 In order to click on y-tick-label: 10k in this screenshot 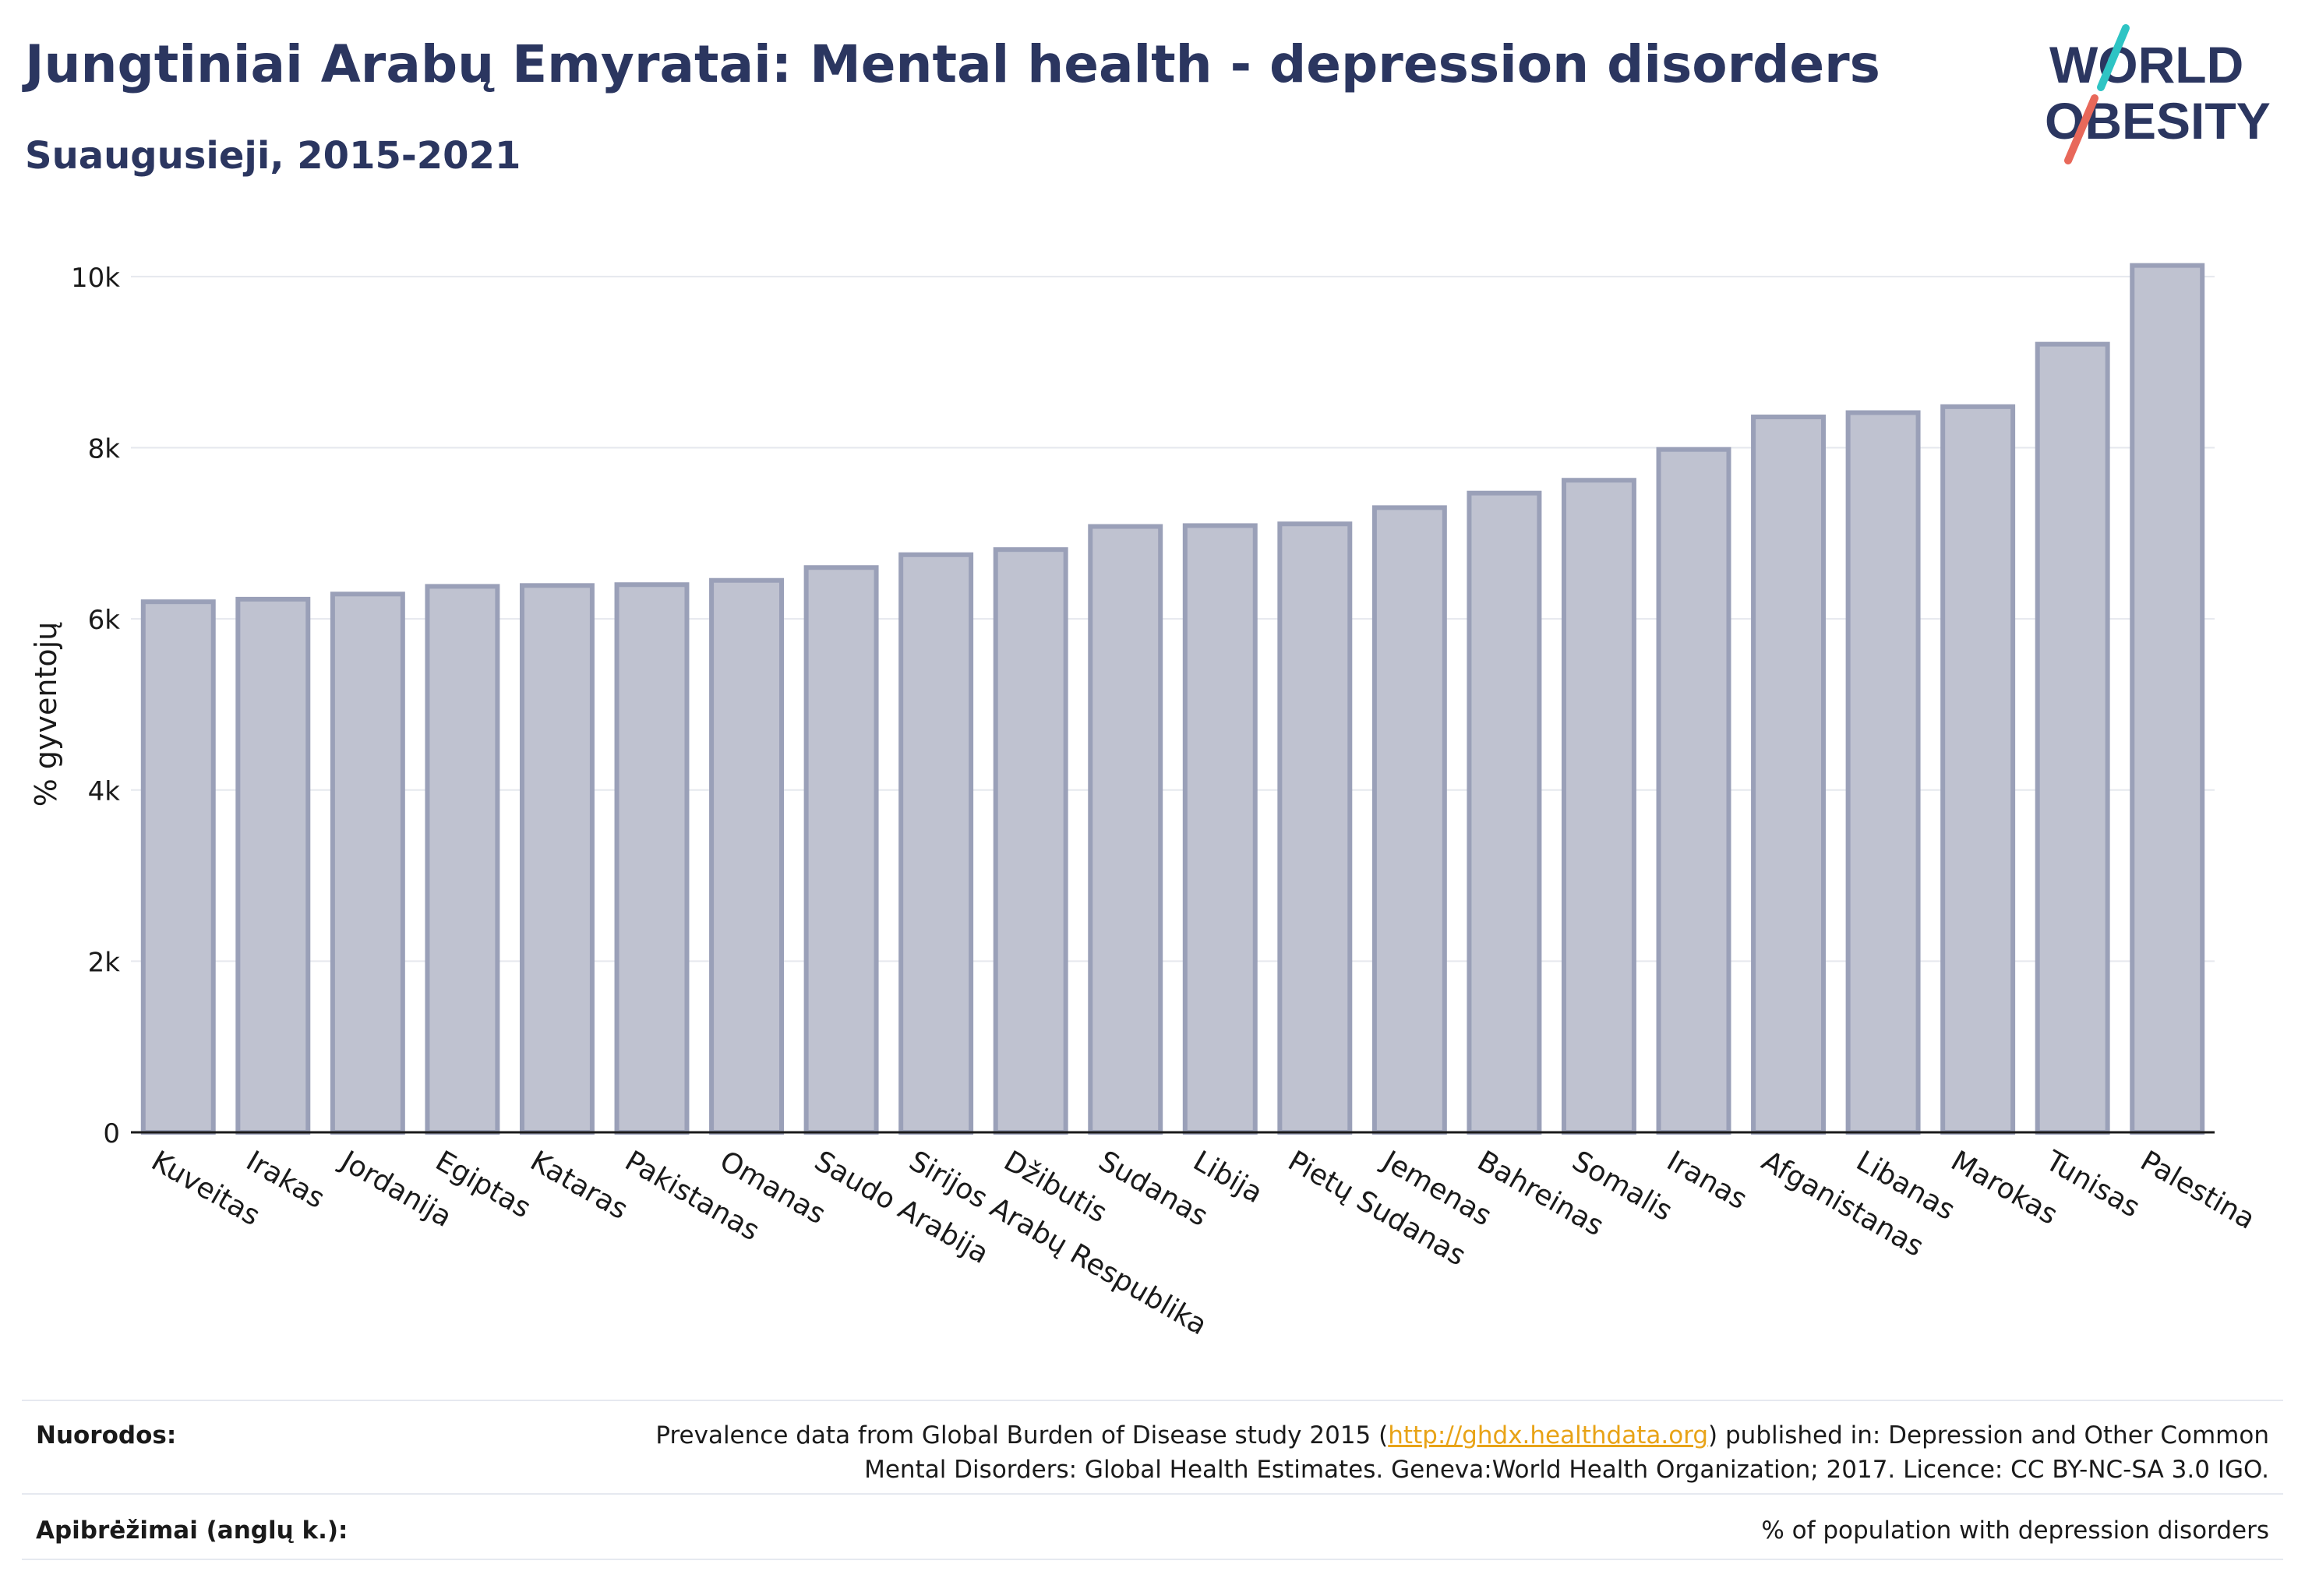, I will do `click(95, 278)`.